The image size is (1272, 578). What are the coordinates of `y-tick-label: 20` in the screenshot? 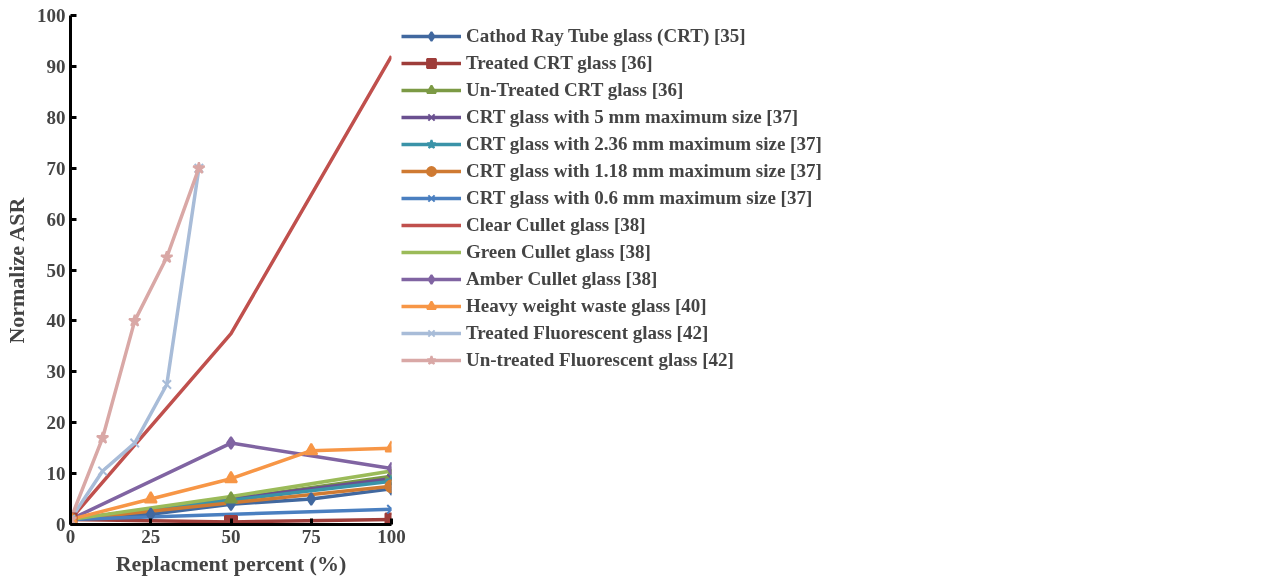 It's located at (56, 423).